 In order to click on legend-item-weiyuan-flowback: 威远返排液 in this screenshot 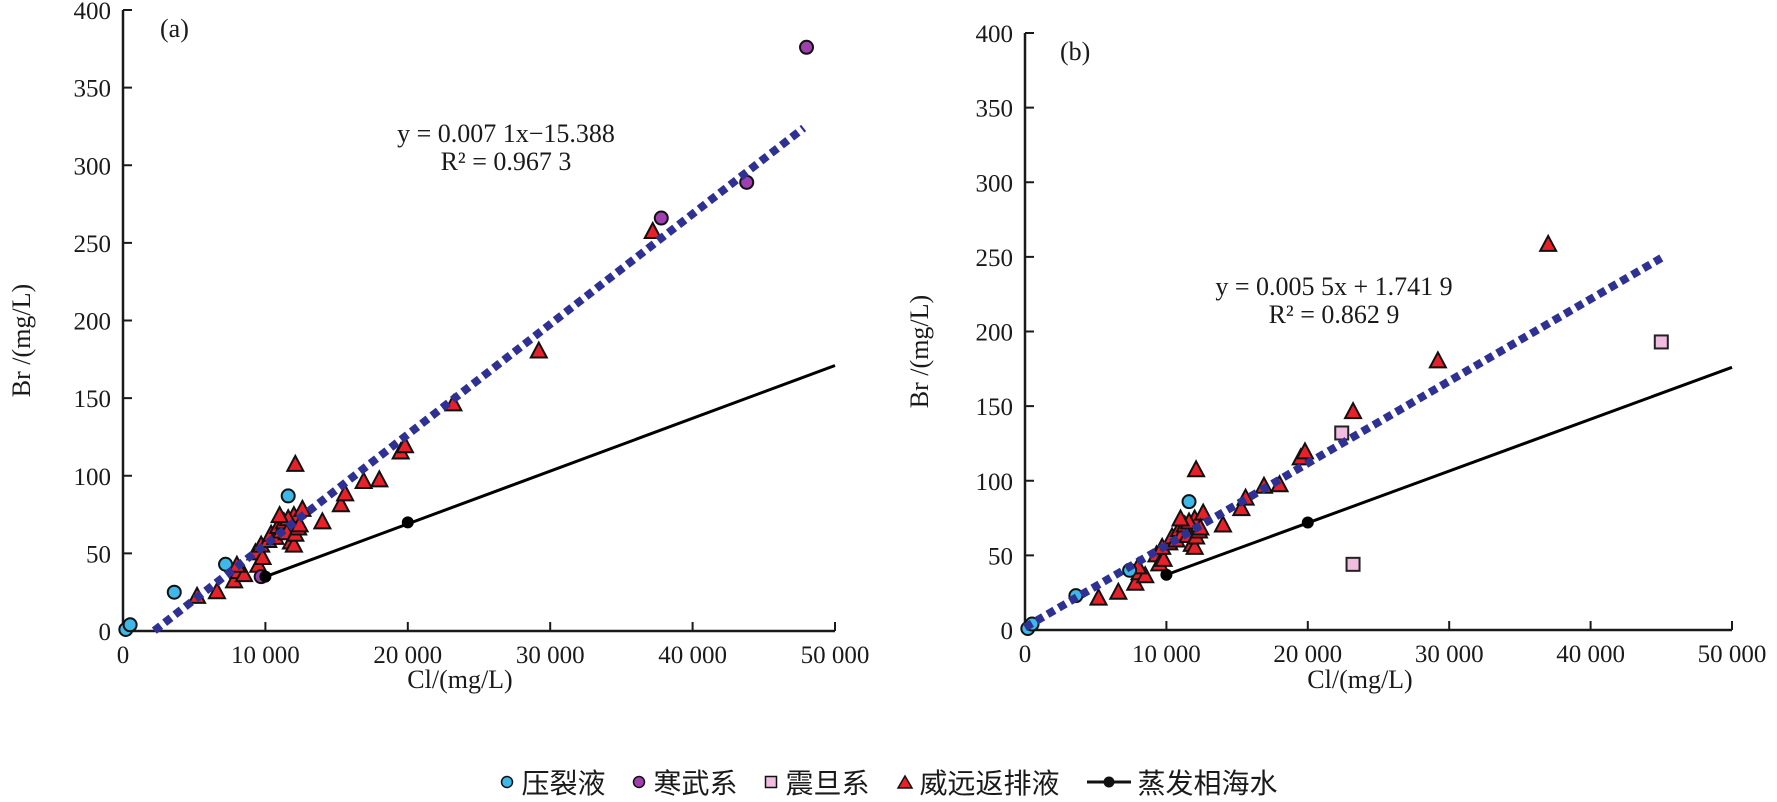, I will do `click(978, 782)`.